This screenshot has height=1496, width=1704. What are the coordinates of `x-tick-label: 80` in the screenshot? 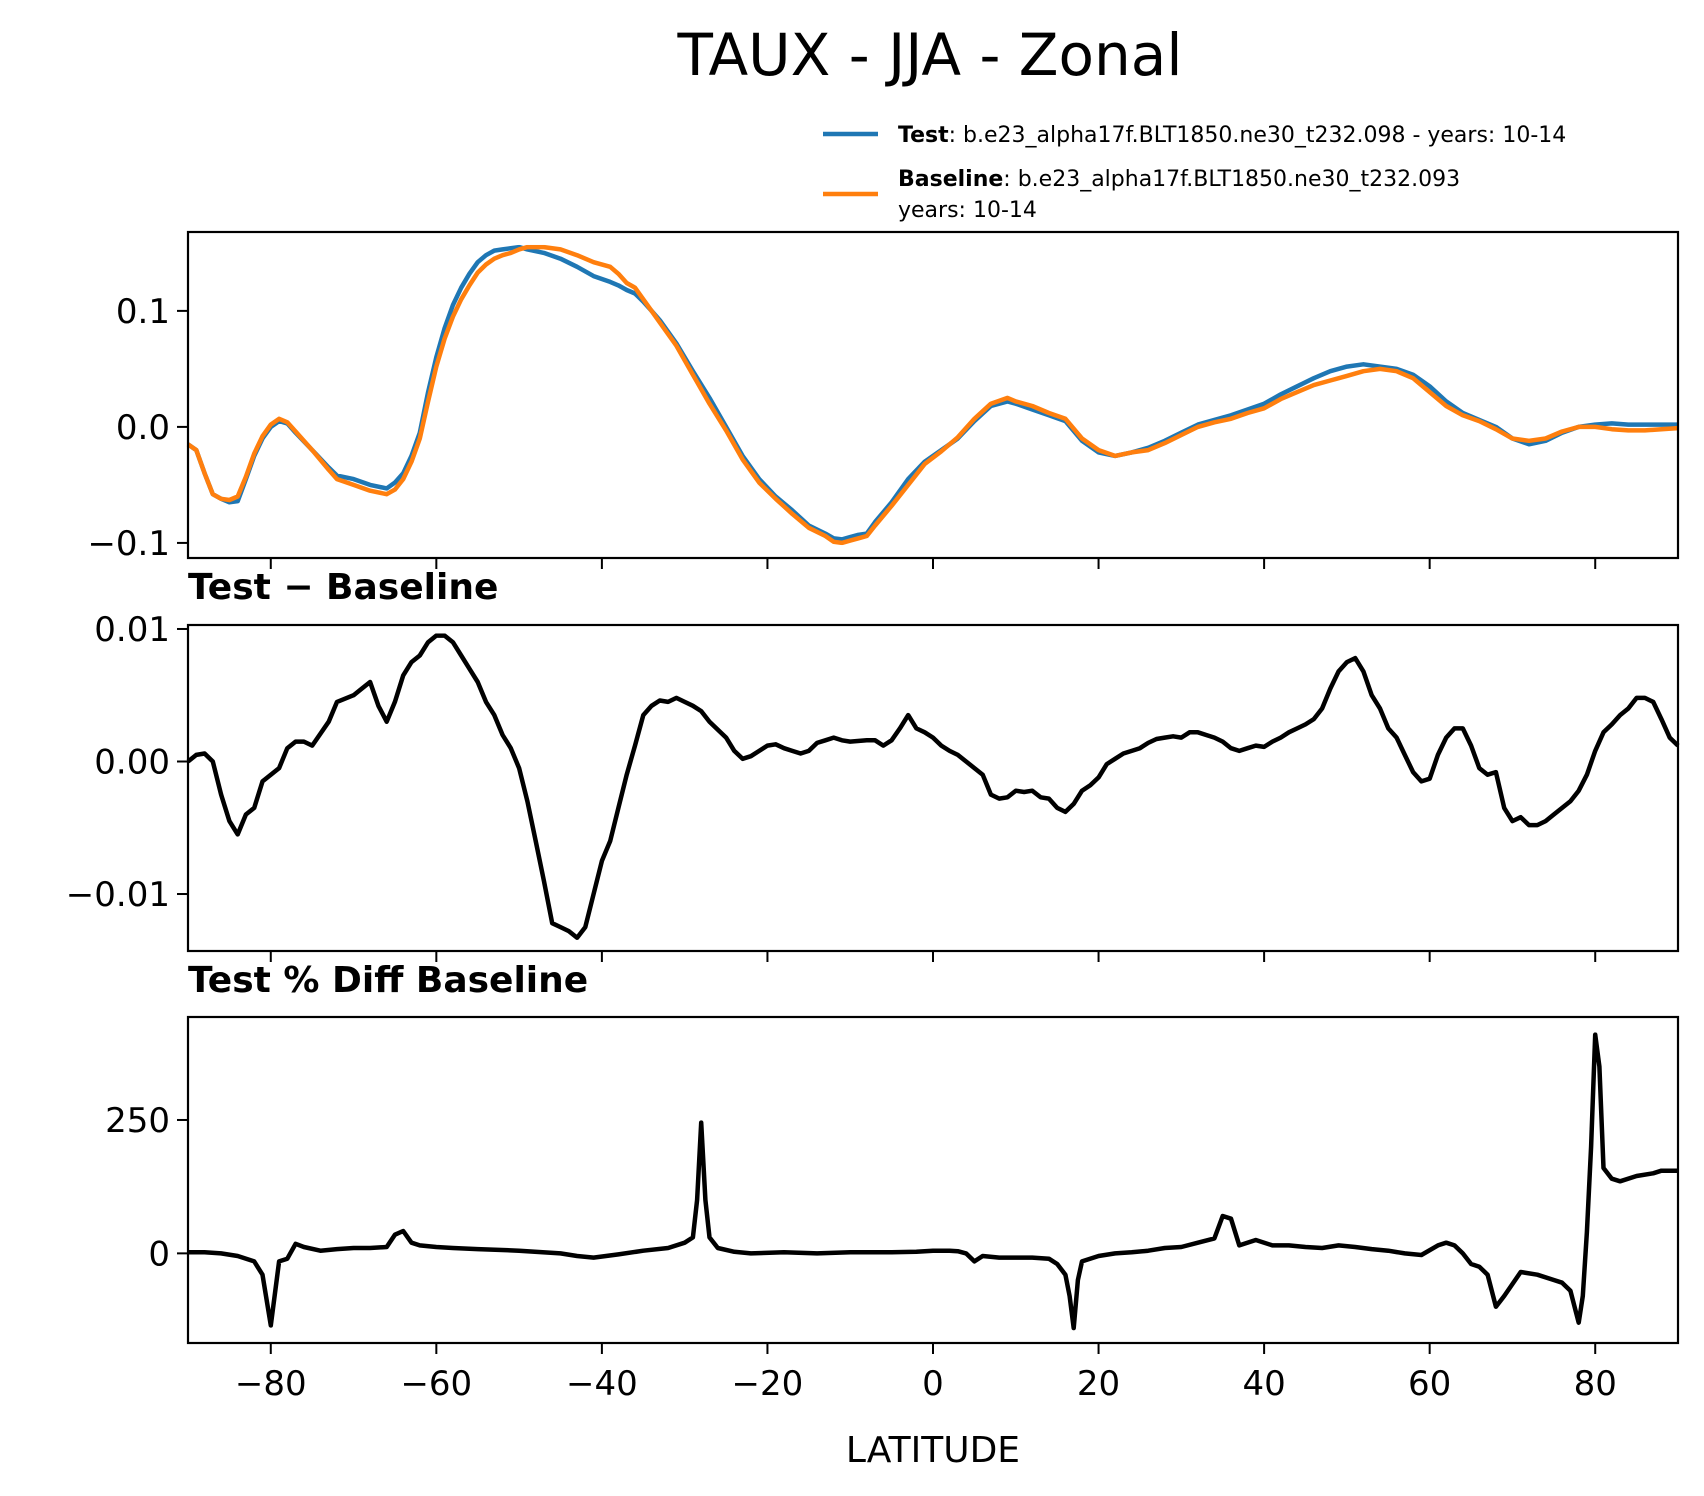 It's located at (1595, 1384).